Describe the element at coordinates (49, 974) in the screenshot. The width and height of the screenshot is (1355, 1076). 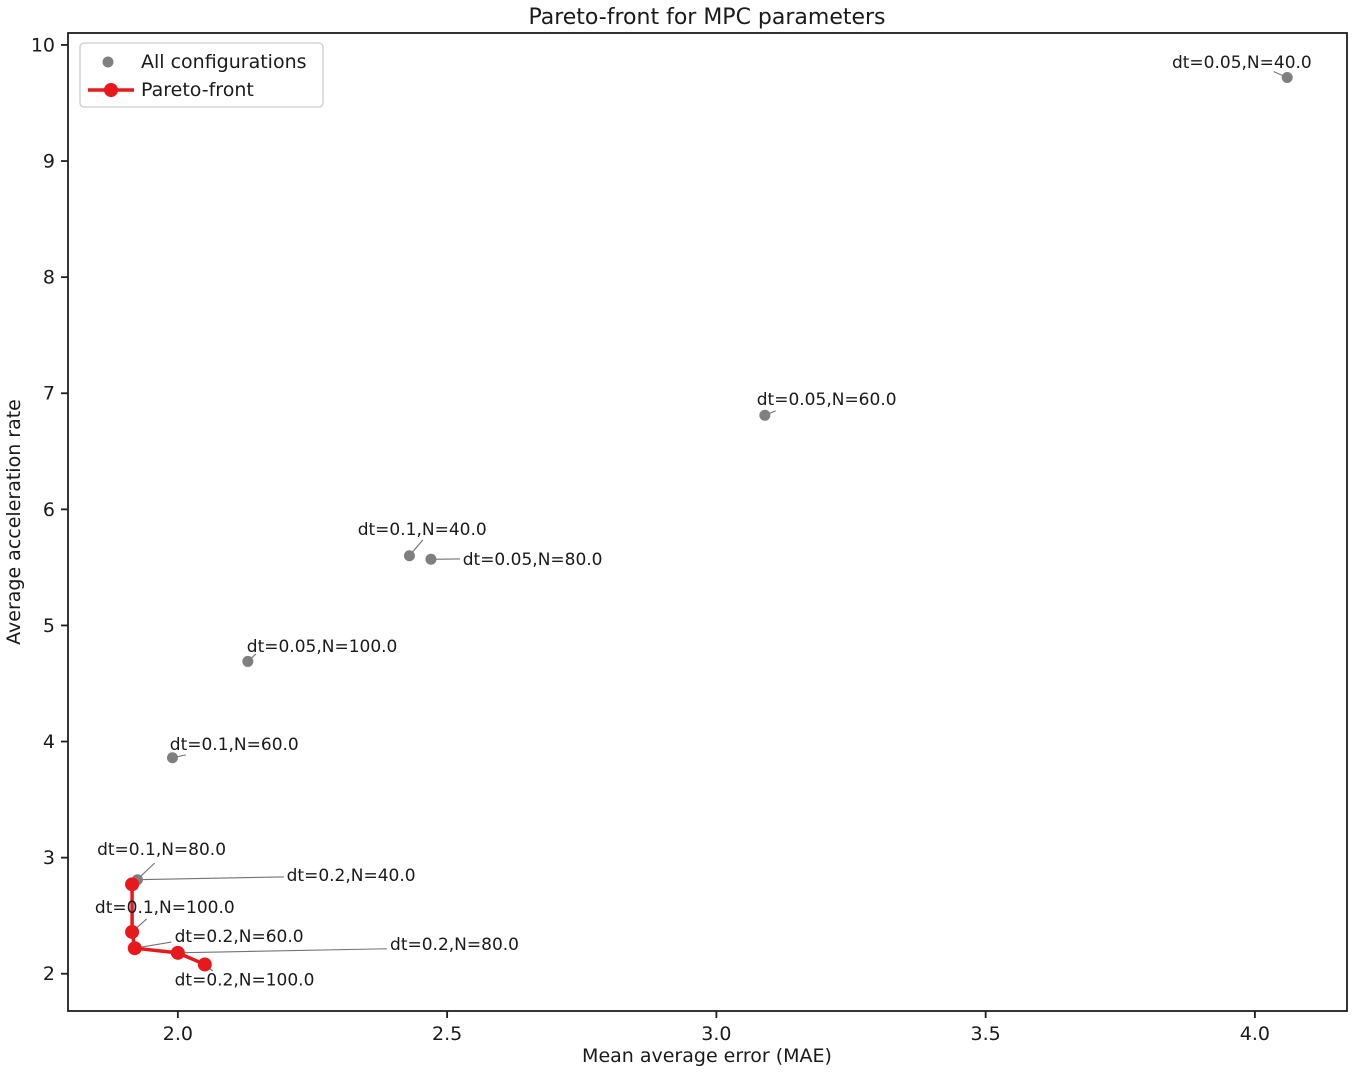
I see `y-tick-label: 2` at that location.